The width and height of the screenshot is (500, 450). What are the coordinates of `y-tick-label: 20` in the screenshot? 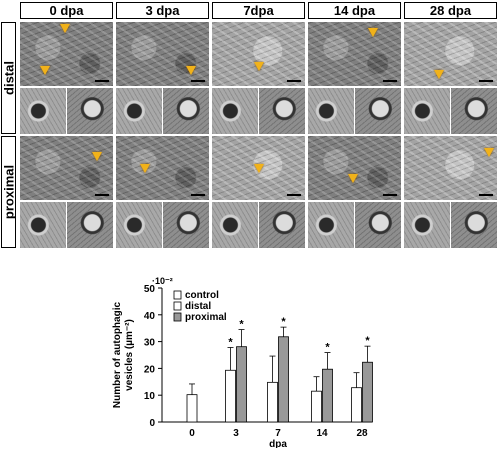 It's located at (150, 369).